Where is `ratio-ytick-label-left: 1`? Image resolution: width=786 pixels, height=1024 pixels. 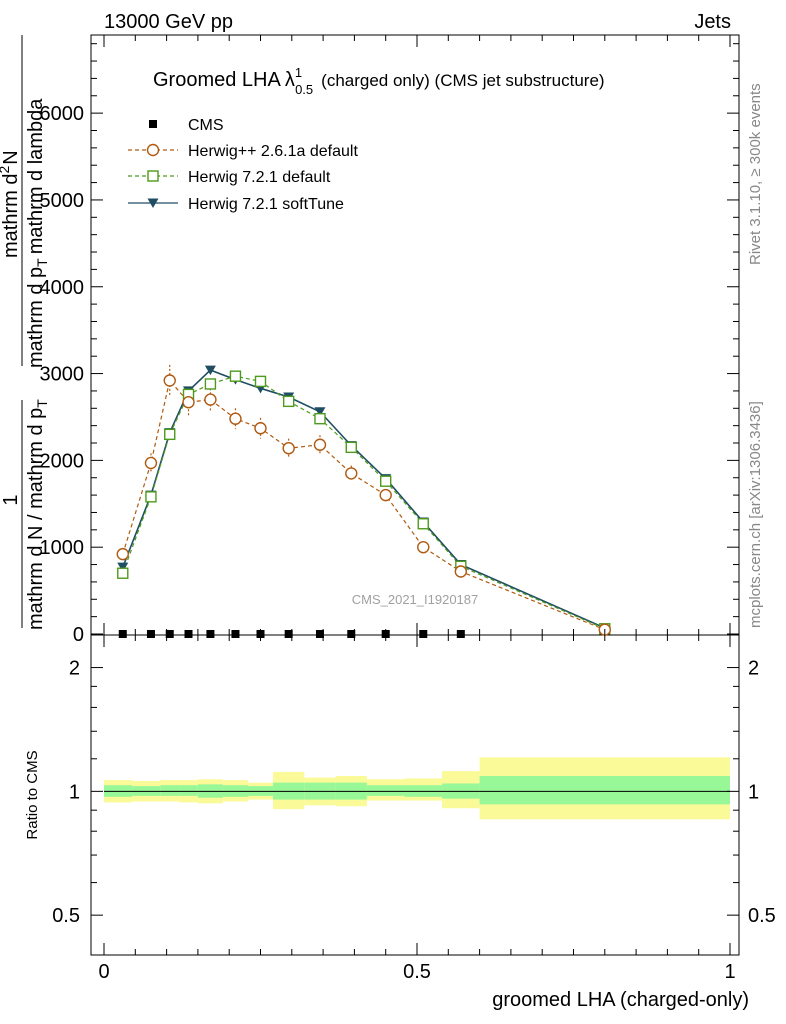
ratio-ytick-label-left: 1 is located at coordinates (74, 792).